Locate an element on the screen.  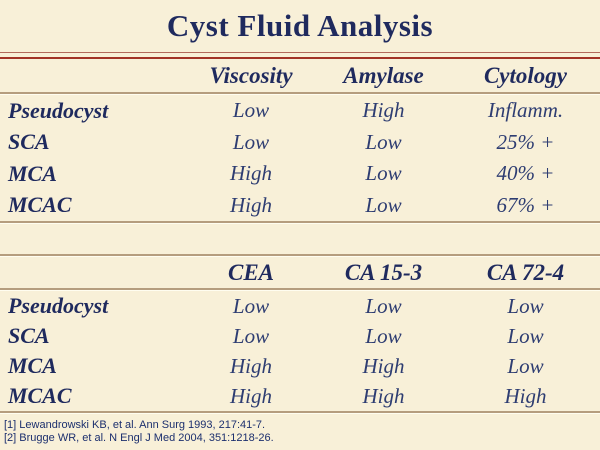
cell-cytology: 40% + is located at coordinates (525, 173).